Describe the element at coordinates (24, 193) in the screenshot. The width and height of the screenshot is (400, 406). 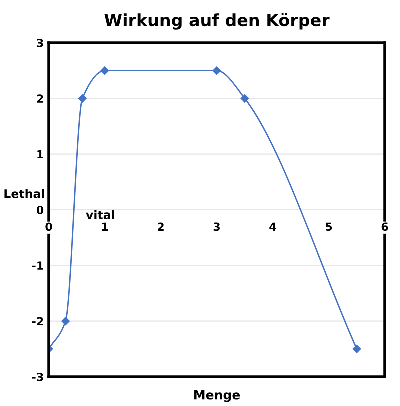
I see `text: Lethal` at that location.